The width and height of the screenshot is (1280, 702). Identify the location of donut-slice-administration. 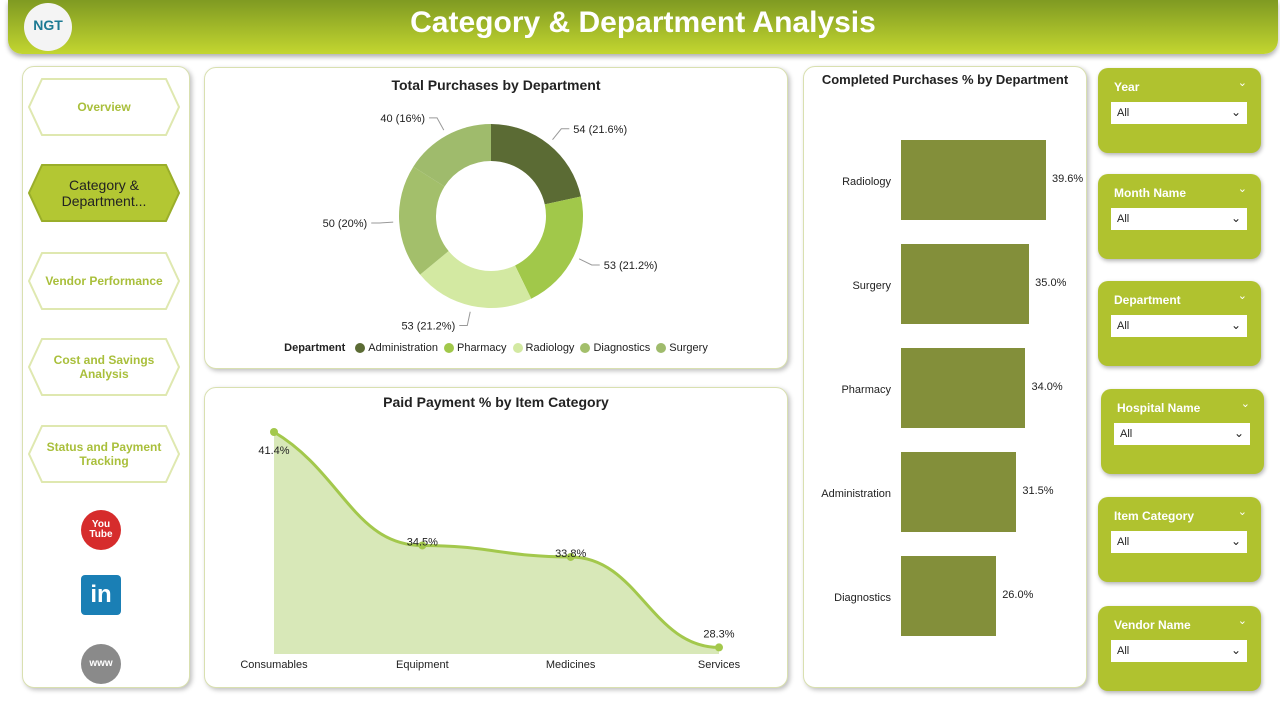
(536, 164).